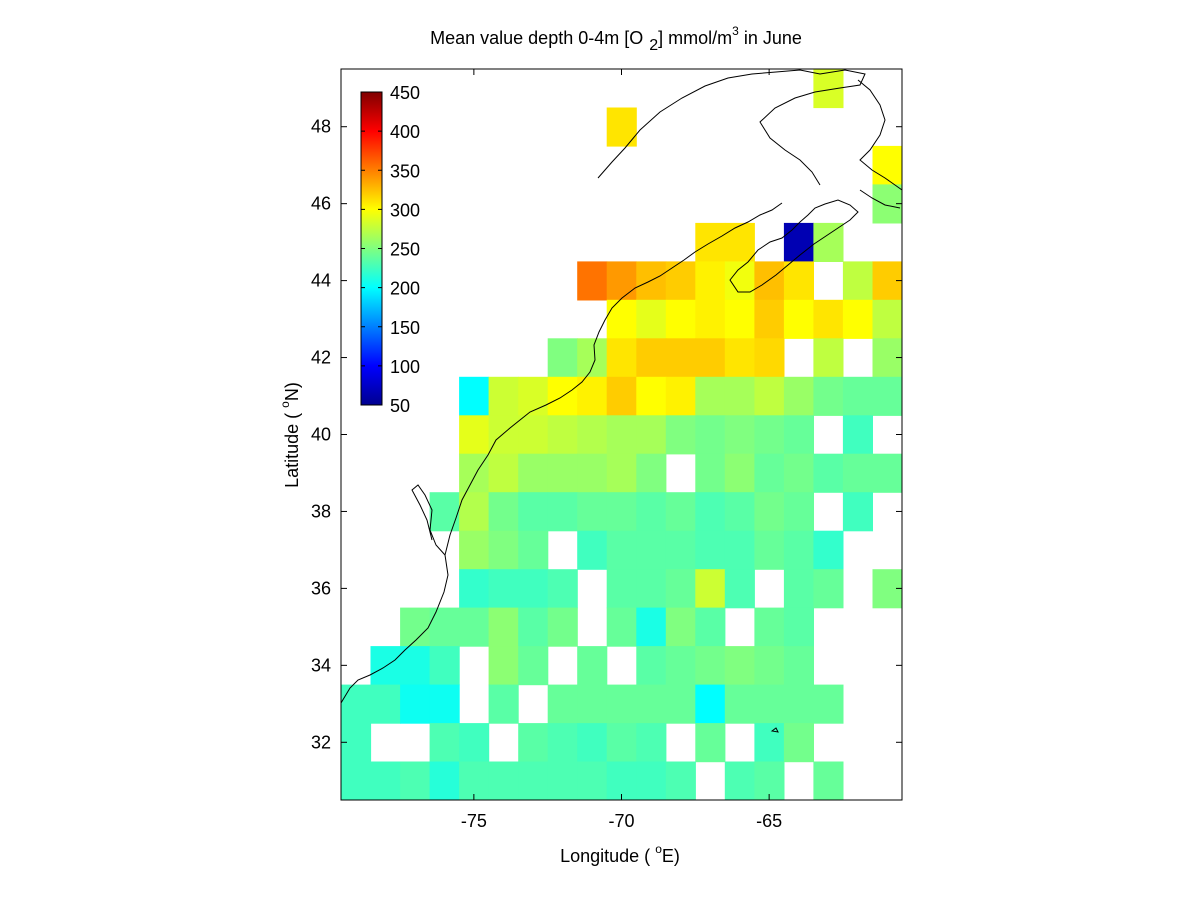 This screenshot has height=900, width=1200. Describe the element at coordinates (321, 281) in the screenshot. I see `y-tick-label: 44` at that location.